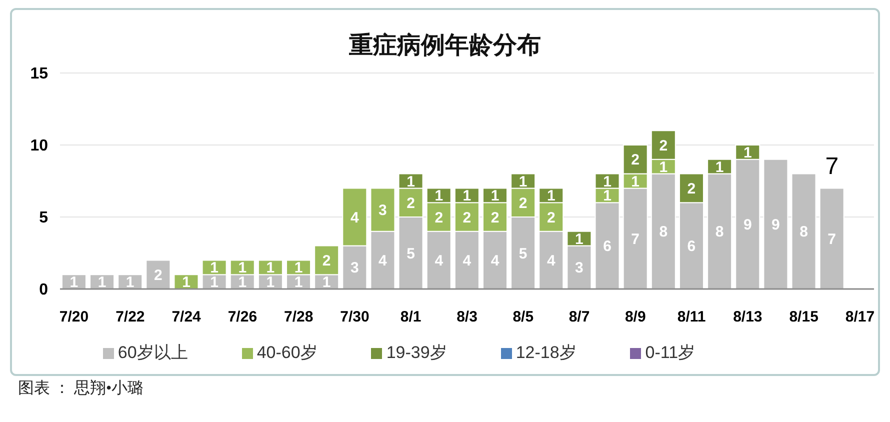  Describe the element at coordinates (39, 74) in the screenshot. I see `y-tick-label: 15` at that location.